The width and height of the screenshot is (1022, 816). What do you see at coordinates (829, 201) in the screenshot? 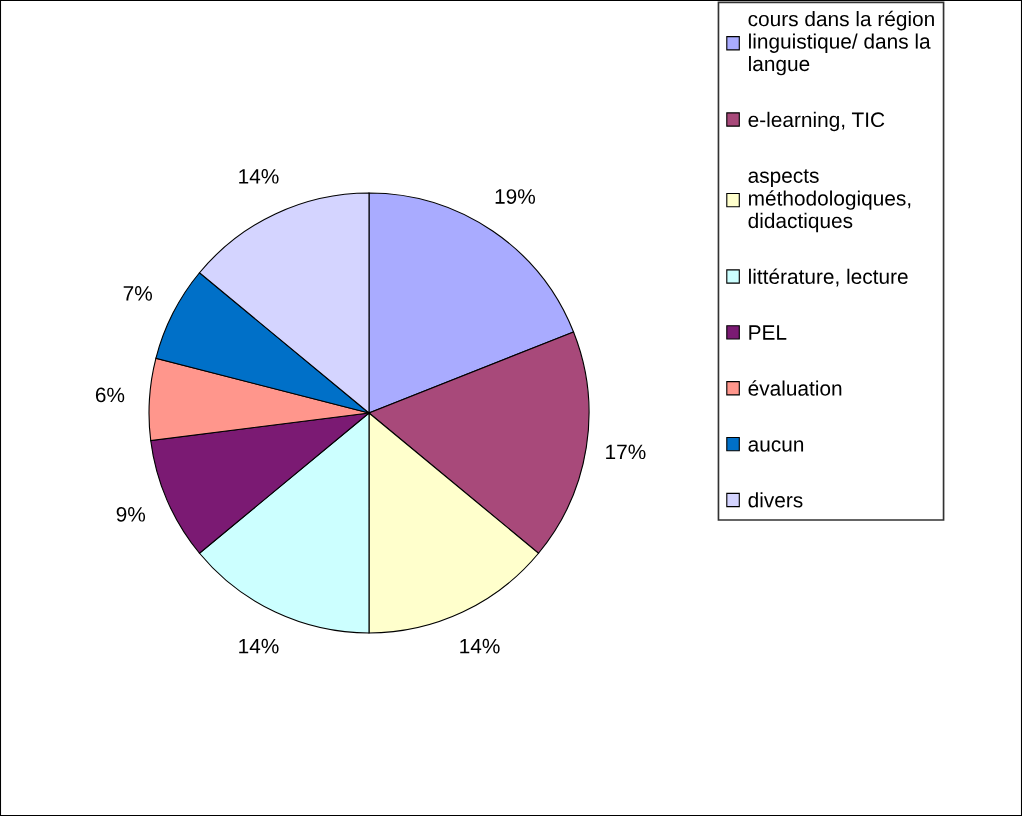
I see `legend-label: aspects méthodologiques, didactiques` at bounding box center [829, 201].